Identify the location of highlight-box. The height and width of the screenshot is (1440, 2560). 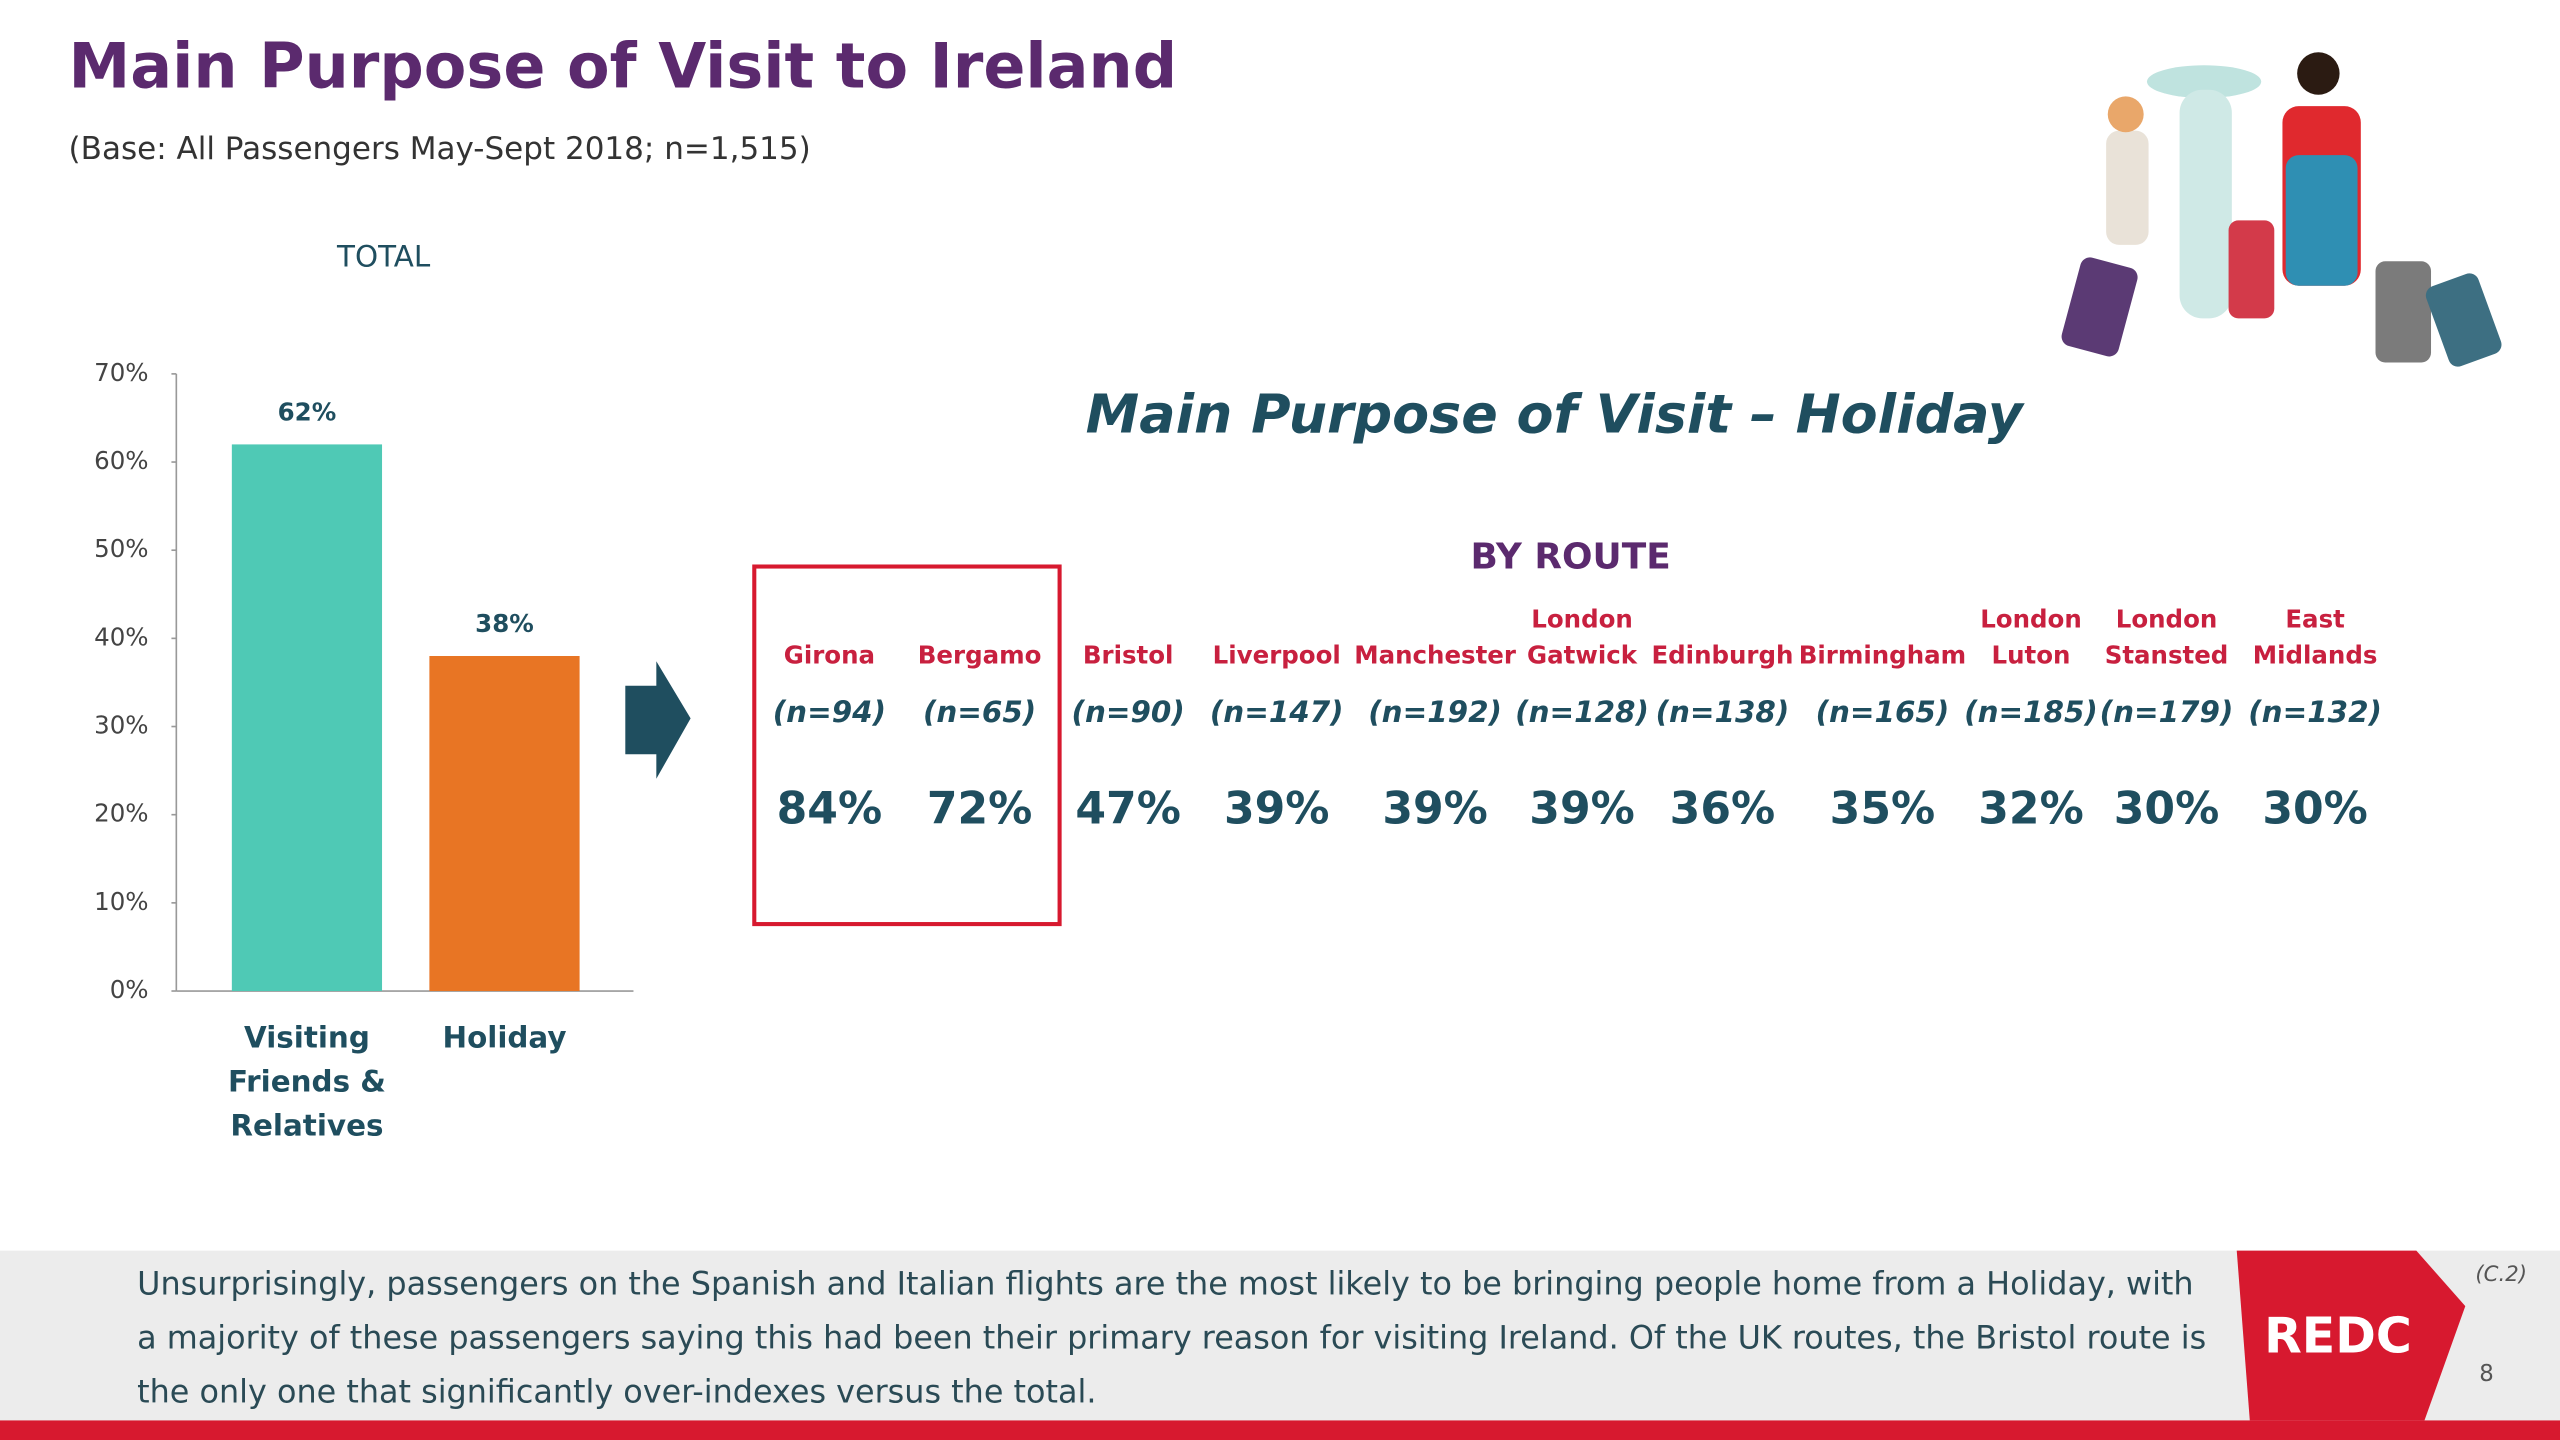
(907, 745).